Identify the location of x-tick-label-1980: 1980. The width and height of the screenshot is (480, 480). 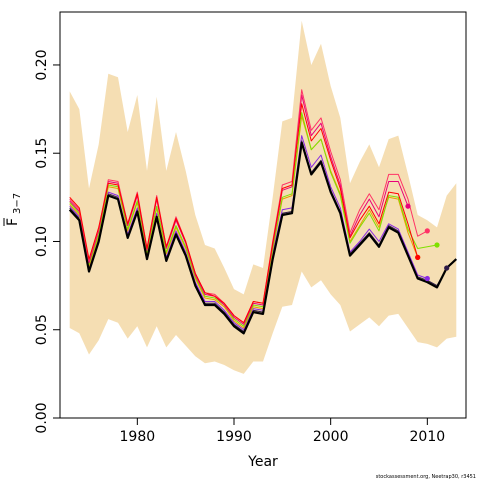
(138, 437).